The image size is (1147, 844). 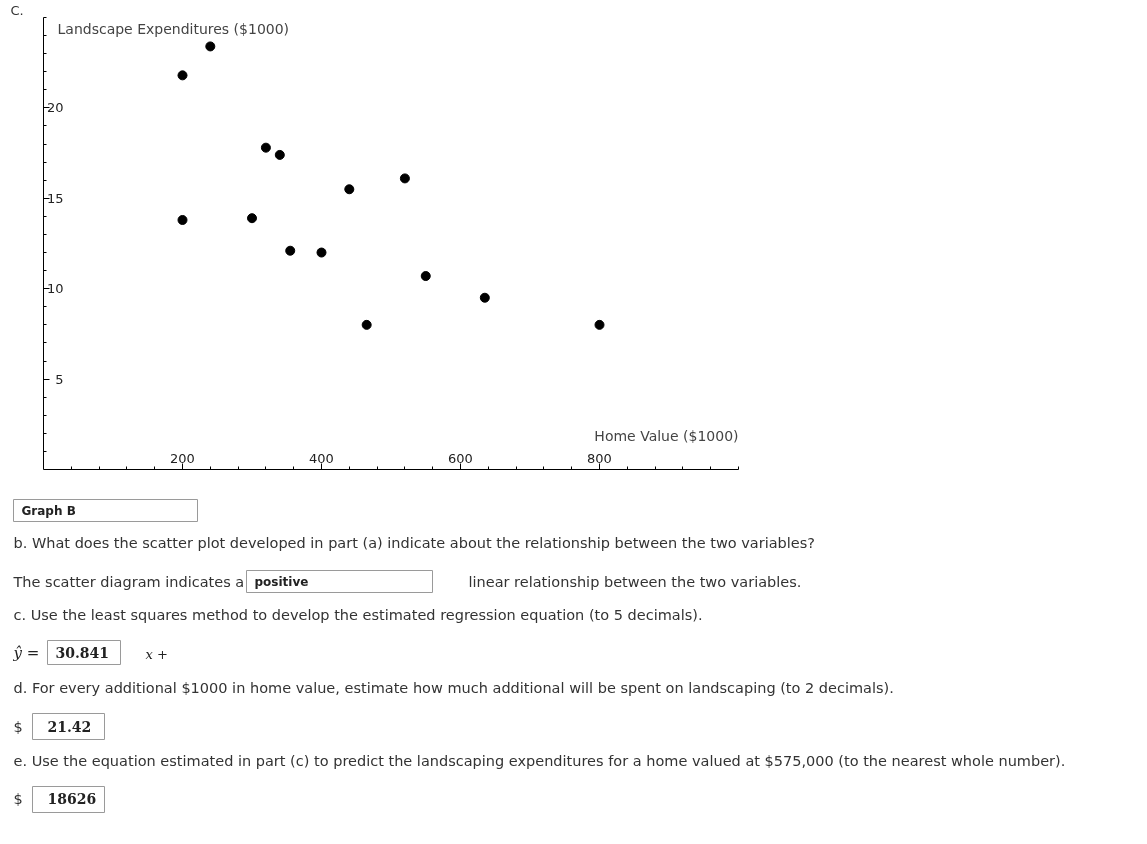 What do you see at coordinates (321, 458) in the screenshot?
I see `x-tick-label: 400` at bounding box center [321, 458].